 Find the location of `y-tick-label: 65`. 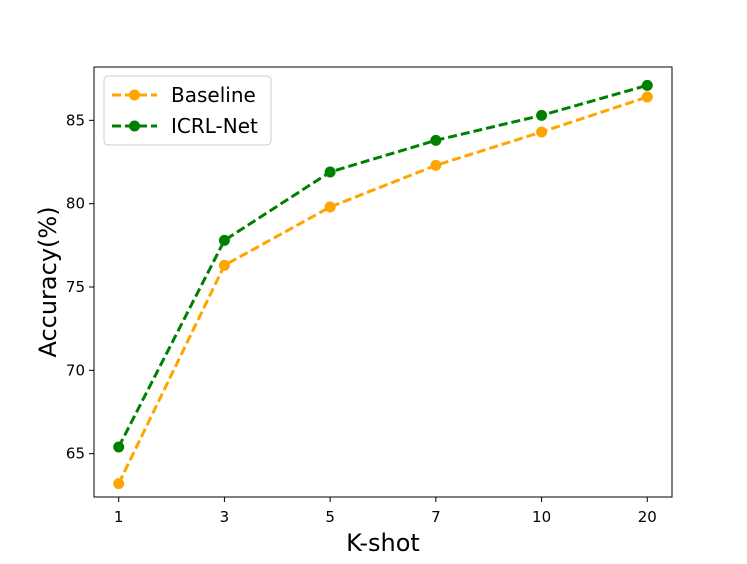

y-tick-label: 65 is located at coordinates (75, 454).